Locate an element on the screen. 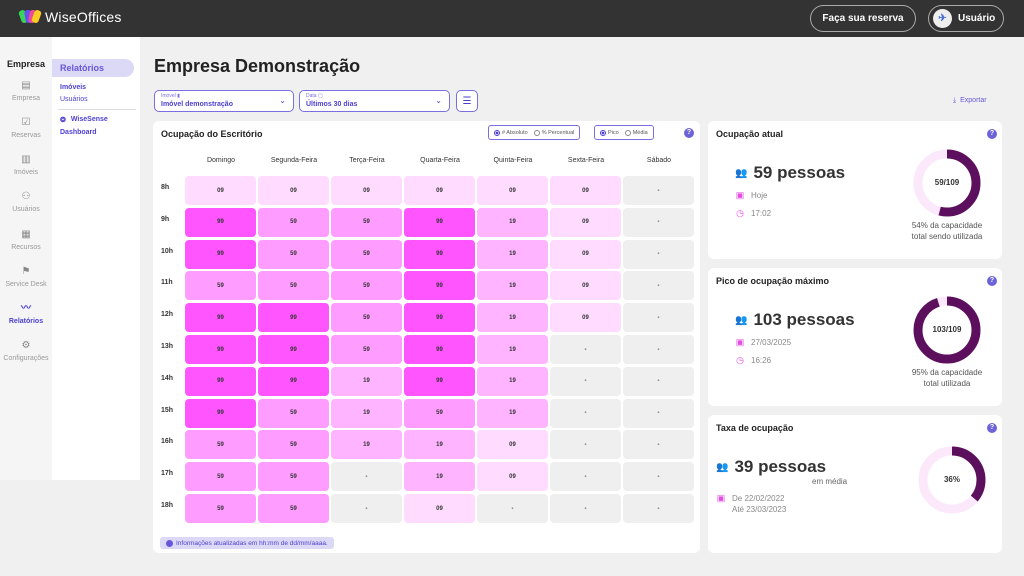 The height and width of the screenshot is (576, 1024). rail-item-empresa: ▤ Empresa is located at coordinates (26, 90).